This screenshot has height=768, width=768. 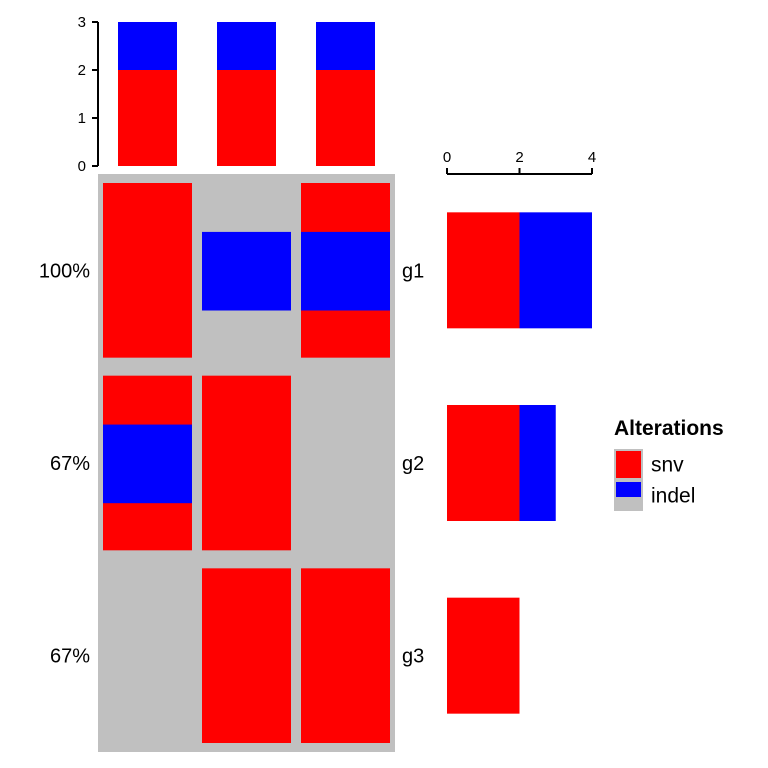 I want to click on gene-labels: g1 g2 g3, so click(x=413, y=463).